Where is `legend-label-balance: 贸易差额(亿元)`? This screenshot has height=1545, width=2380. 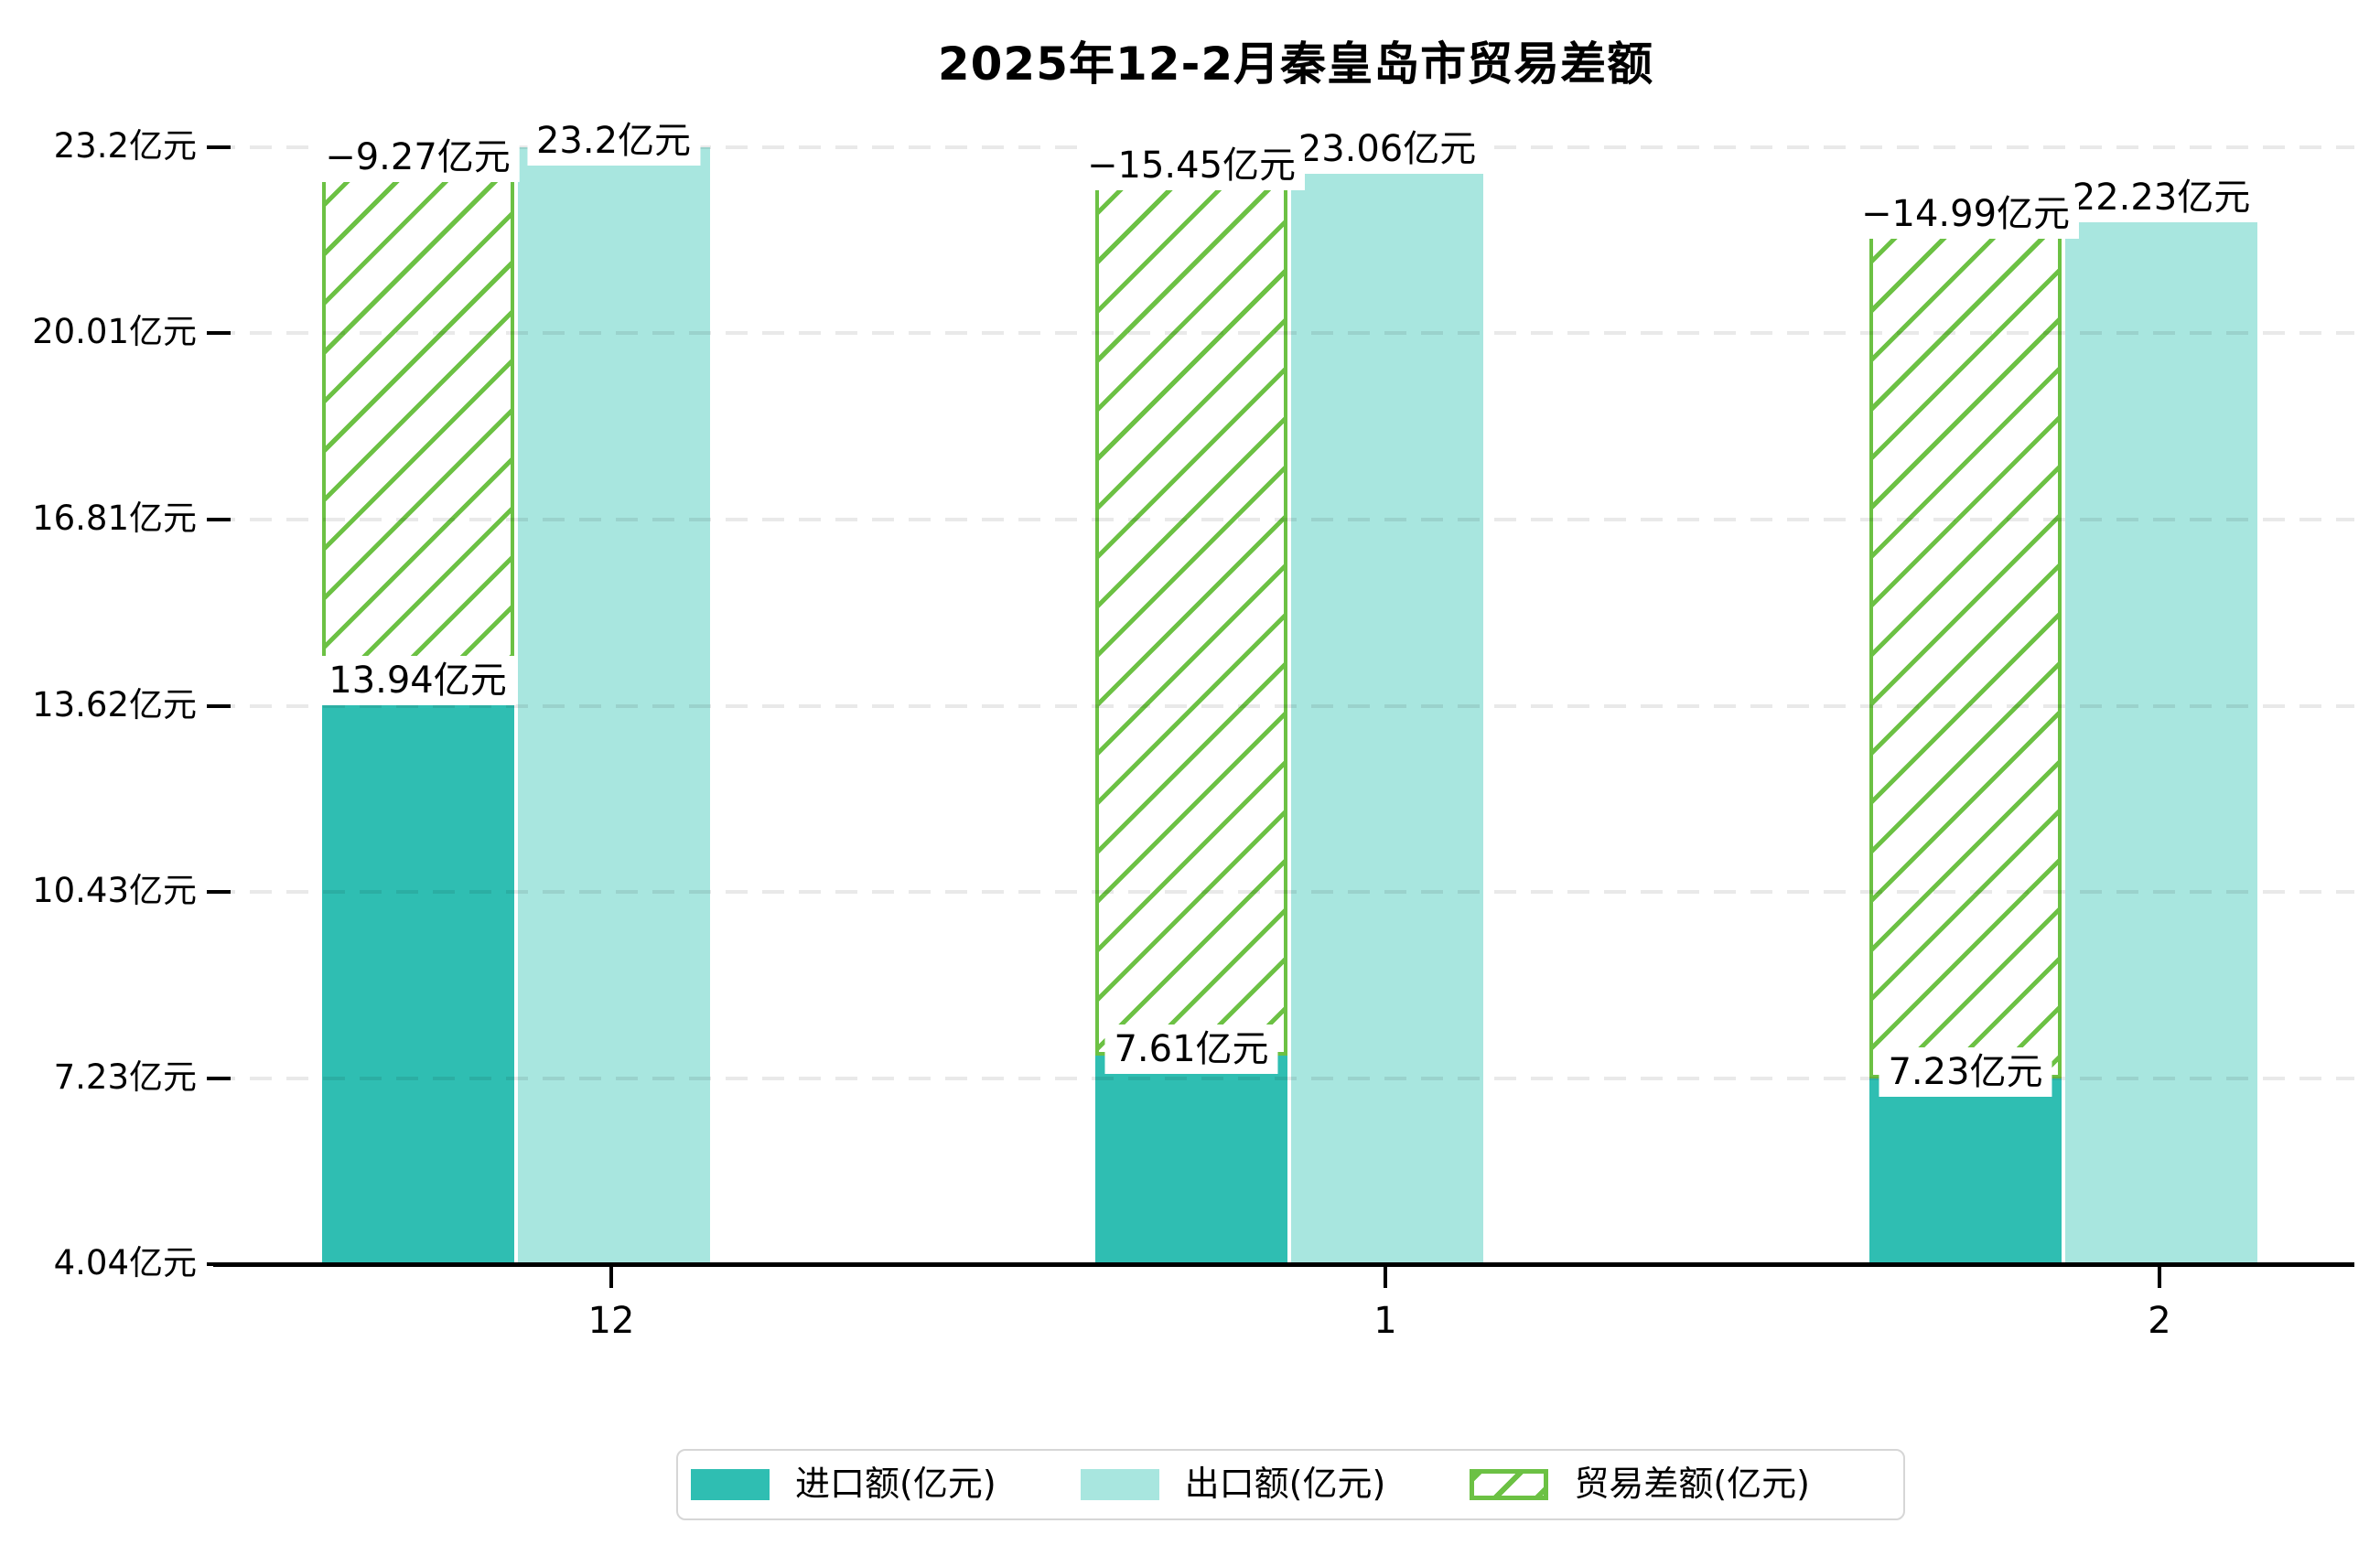
legend-label-balance: 贸易差额(亿元) is located at coordinates (1692, 1484).